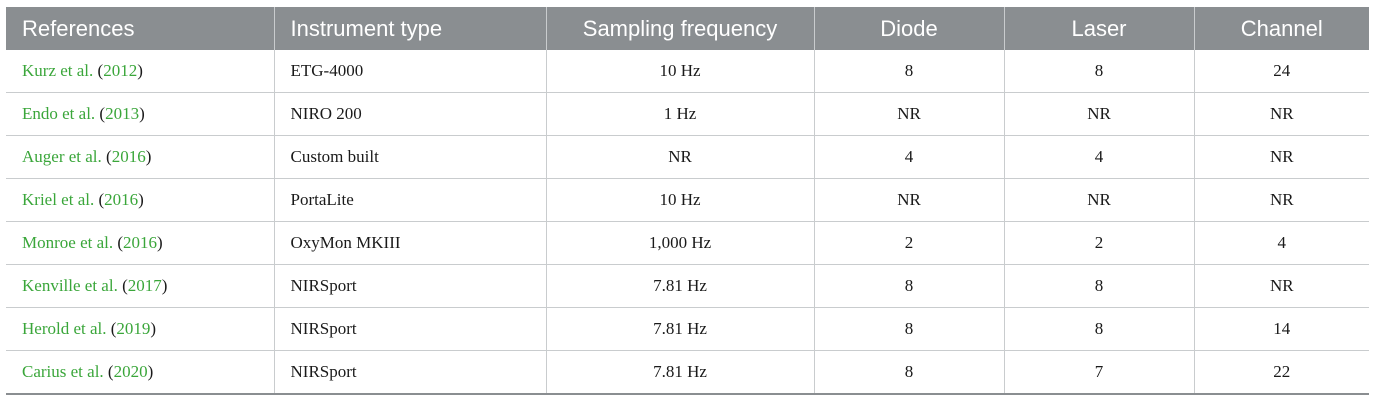  Describe the element at coordinates (410, 157) in the screenshot. I see `cell-instrument-type: Custom built` at that location.